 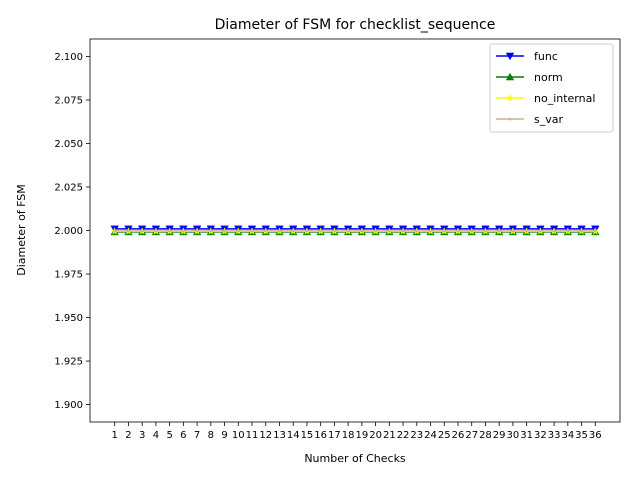 I want to click on chart-title: Diameter of FSM for checklist_sequence, so click(x=355, y=25).